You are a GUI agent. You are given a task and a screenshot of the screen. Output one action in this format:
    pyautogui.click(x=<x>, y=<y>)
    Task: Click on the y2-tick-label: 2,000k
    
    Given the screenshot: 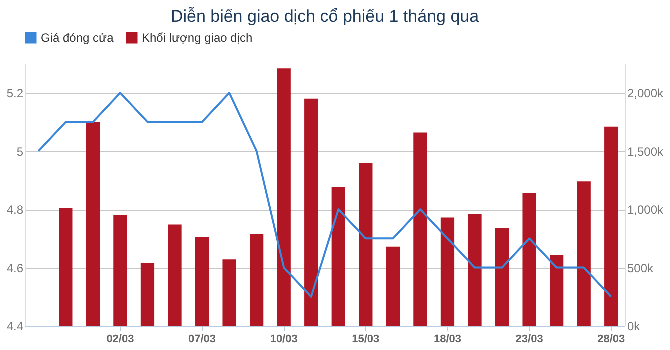 What is the action you would take?
    pyautogui.click(x=646, y=93)
    